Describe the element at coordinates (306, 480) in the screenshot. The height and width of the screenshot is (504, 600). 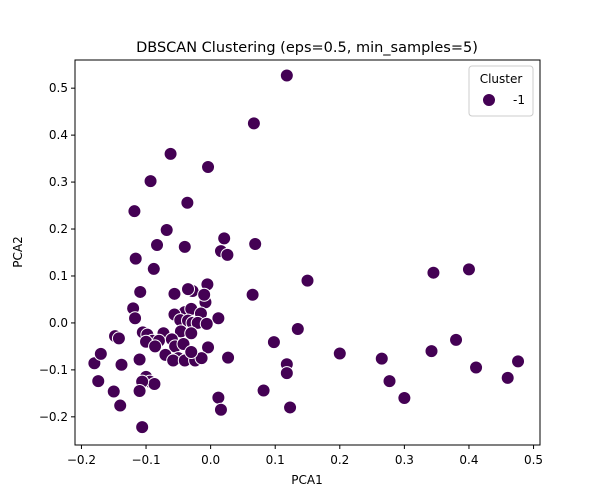
I see `x-axis-label: PCA1` at that location.